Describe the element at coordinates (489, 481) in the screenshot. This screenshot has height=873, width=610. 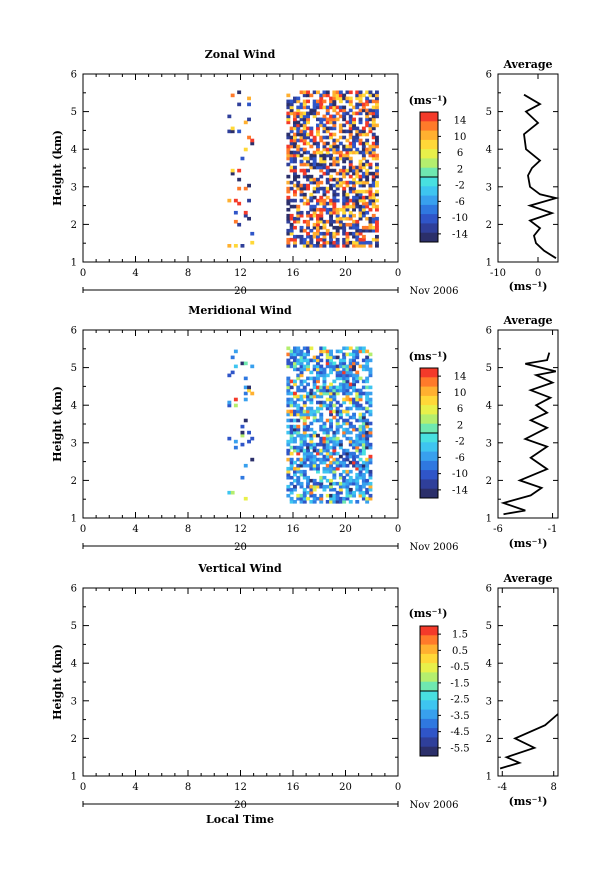
I see `avg-y-tick-label: 2` at that location.